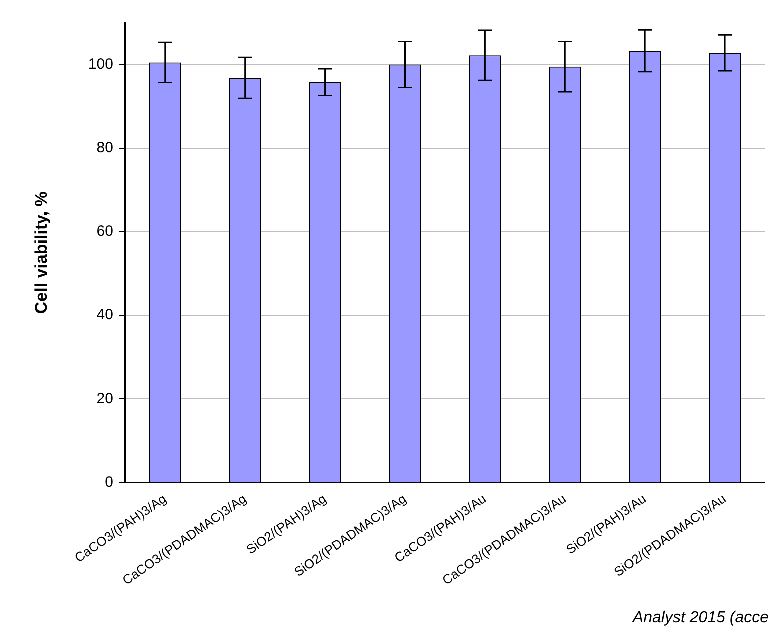 This screenshot has width=775, height=640. I want to click on y-tick-label: 80, so click(105, 148).